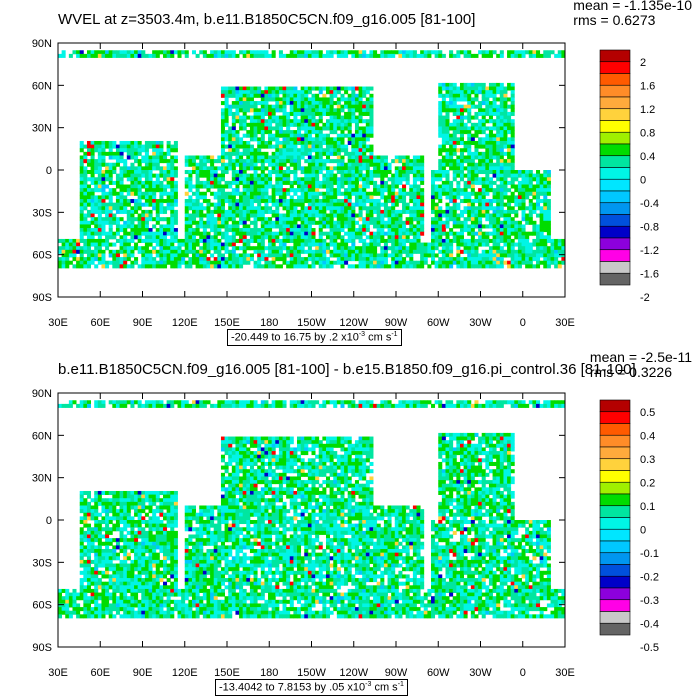 Image resolution: width=700 pixels, height=700 pixels. Describe the element at coordinates (631, 372) in the screenshot. I see `rms-label: rms = 0.3226` at that location.